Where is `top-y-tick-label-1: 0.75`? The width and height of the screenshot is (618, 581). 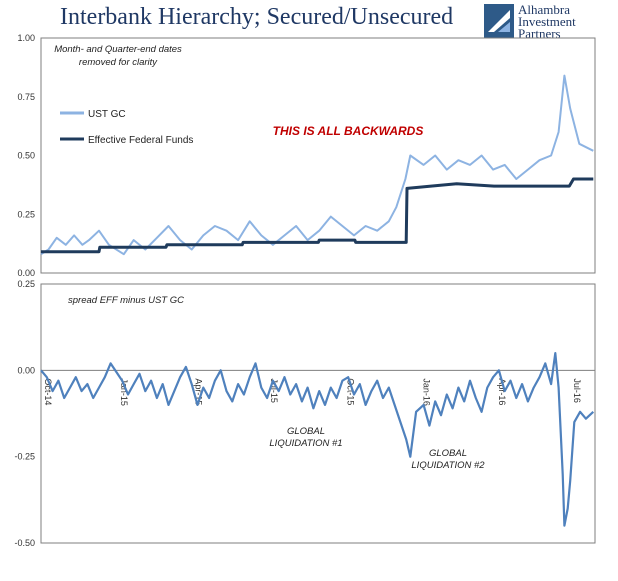 top-y-tick-label-1: 0.75 is located at coordinates (26, 97).